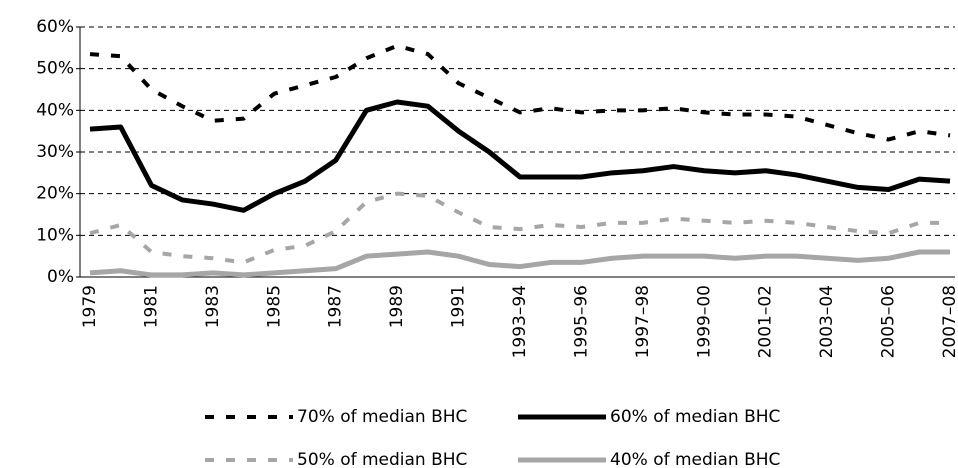 The image size is (958, 468). What do you see at coordinates (581, 321) in the screenshot?
I see `x-tick-label: 1995–96` at bounding box center [581, 321].